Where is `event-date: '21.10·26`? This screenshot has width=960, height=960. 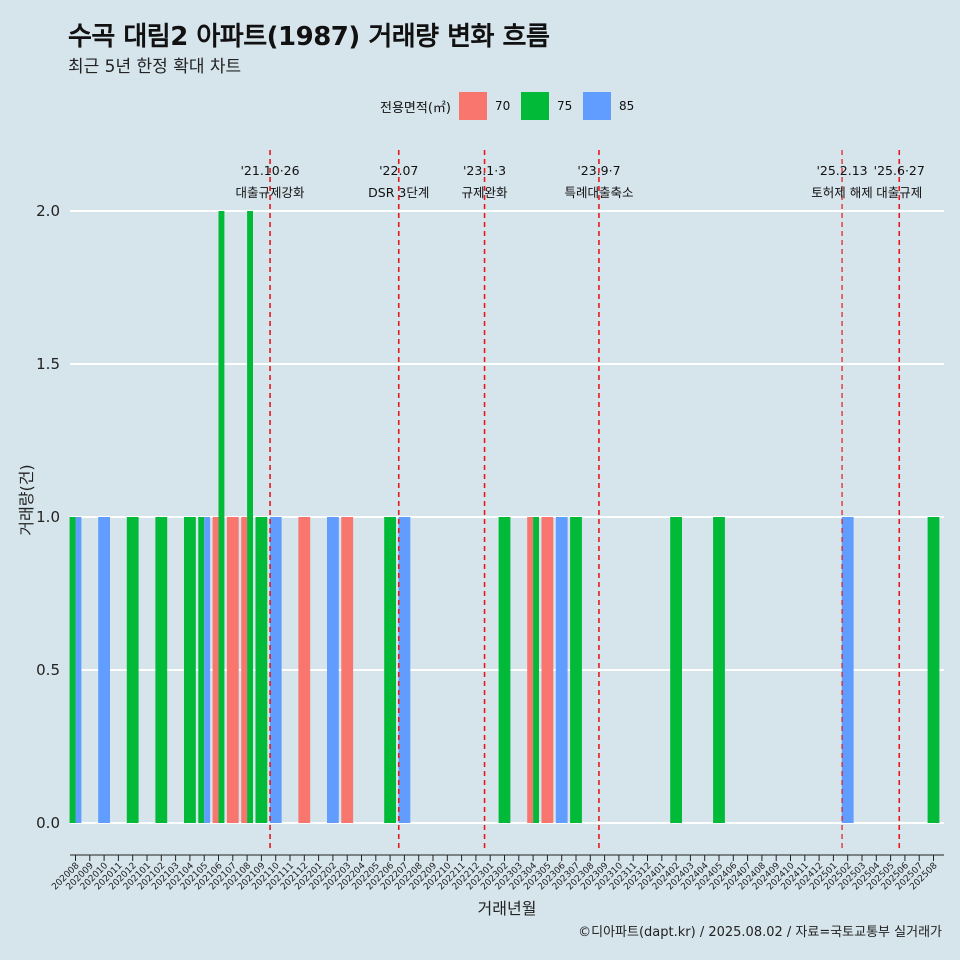 event-date: '21.10·26 is located at coordinates (269, 170).